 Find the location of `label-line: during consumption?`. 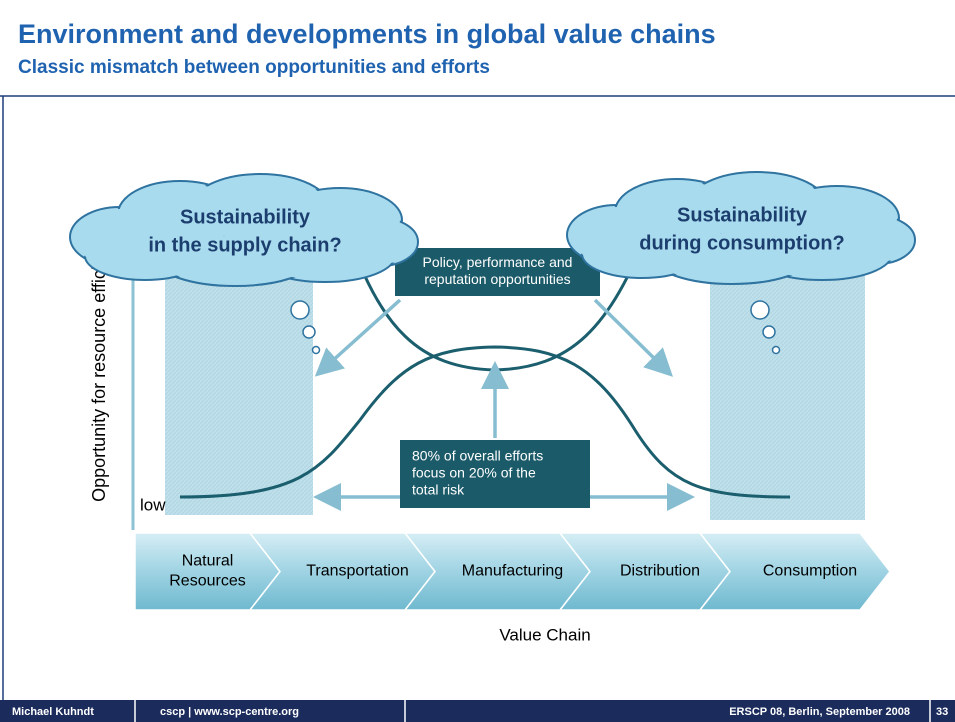

label-line: during consumption? is located at coordinates (742, 243).